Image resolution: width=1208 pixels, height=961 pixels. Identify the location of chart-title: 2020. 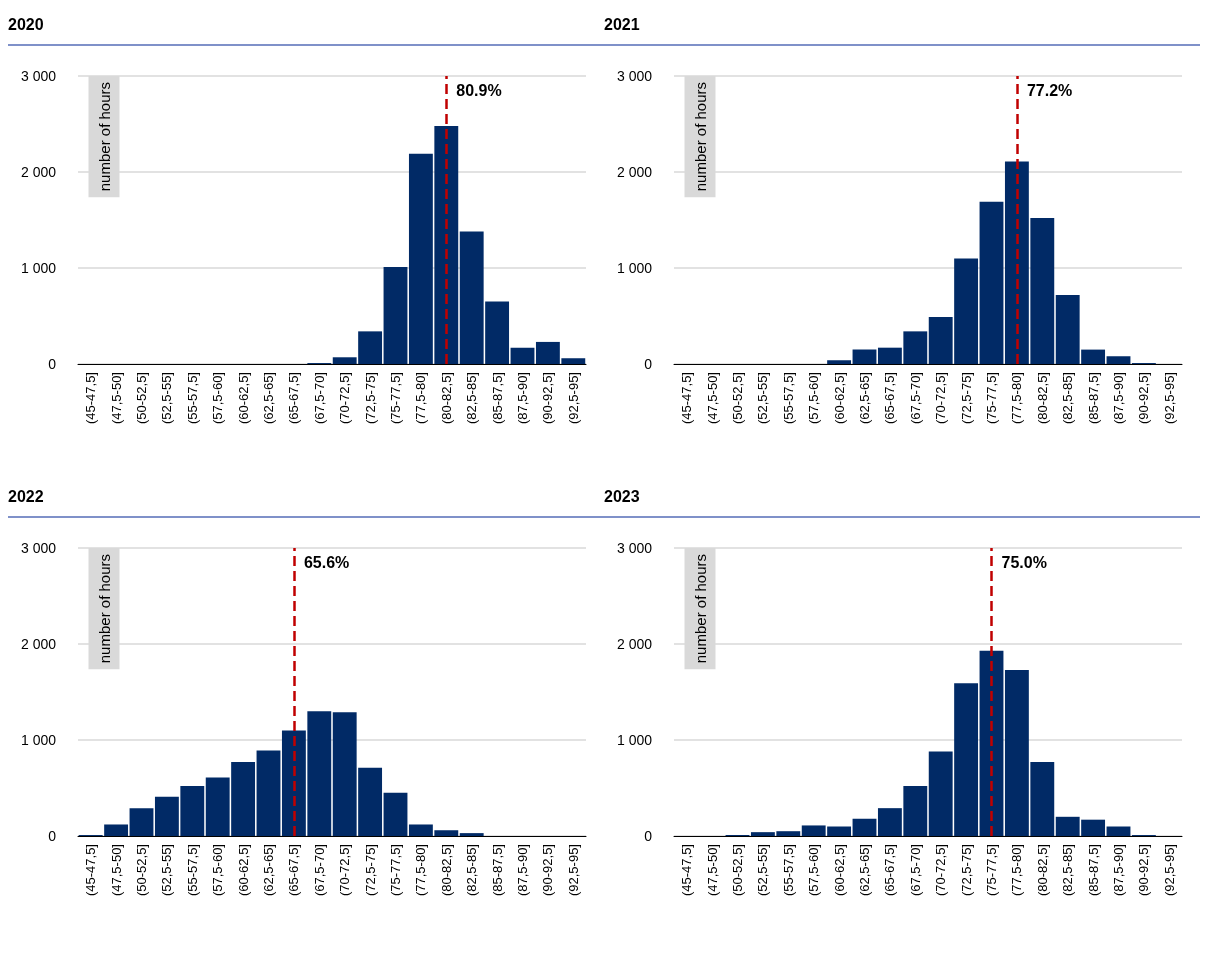
(306, 27).